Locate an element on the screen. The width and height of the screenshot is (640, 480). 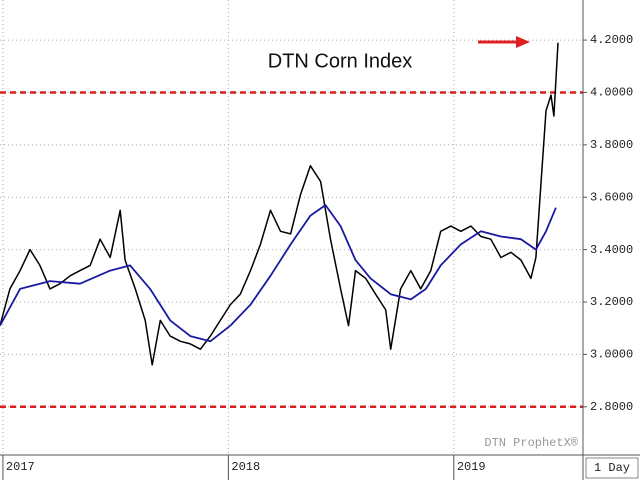
x-tick-label: 2017 is located at coordinates (20, 467).